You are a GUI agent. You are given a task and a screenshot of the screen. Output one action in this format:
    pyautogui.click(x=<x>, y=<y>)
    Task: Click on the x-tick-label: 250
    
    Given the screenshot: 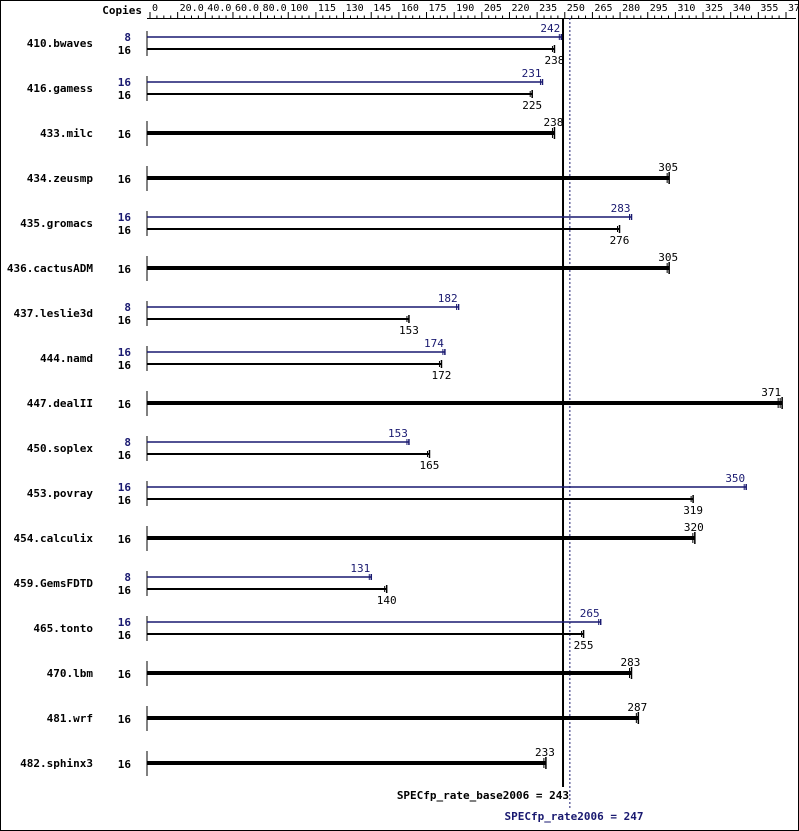 What is the action you would take?
    pyautogui.click(x=576, y=8)
    